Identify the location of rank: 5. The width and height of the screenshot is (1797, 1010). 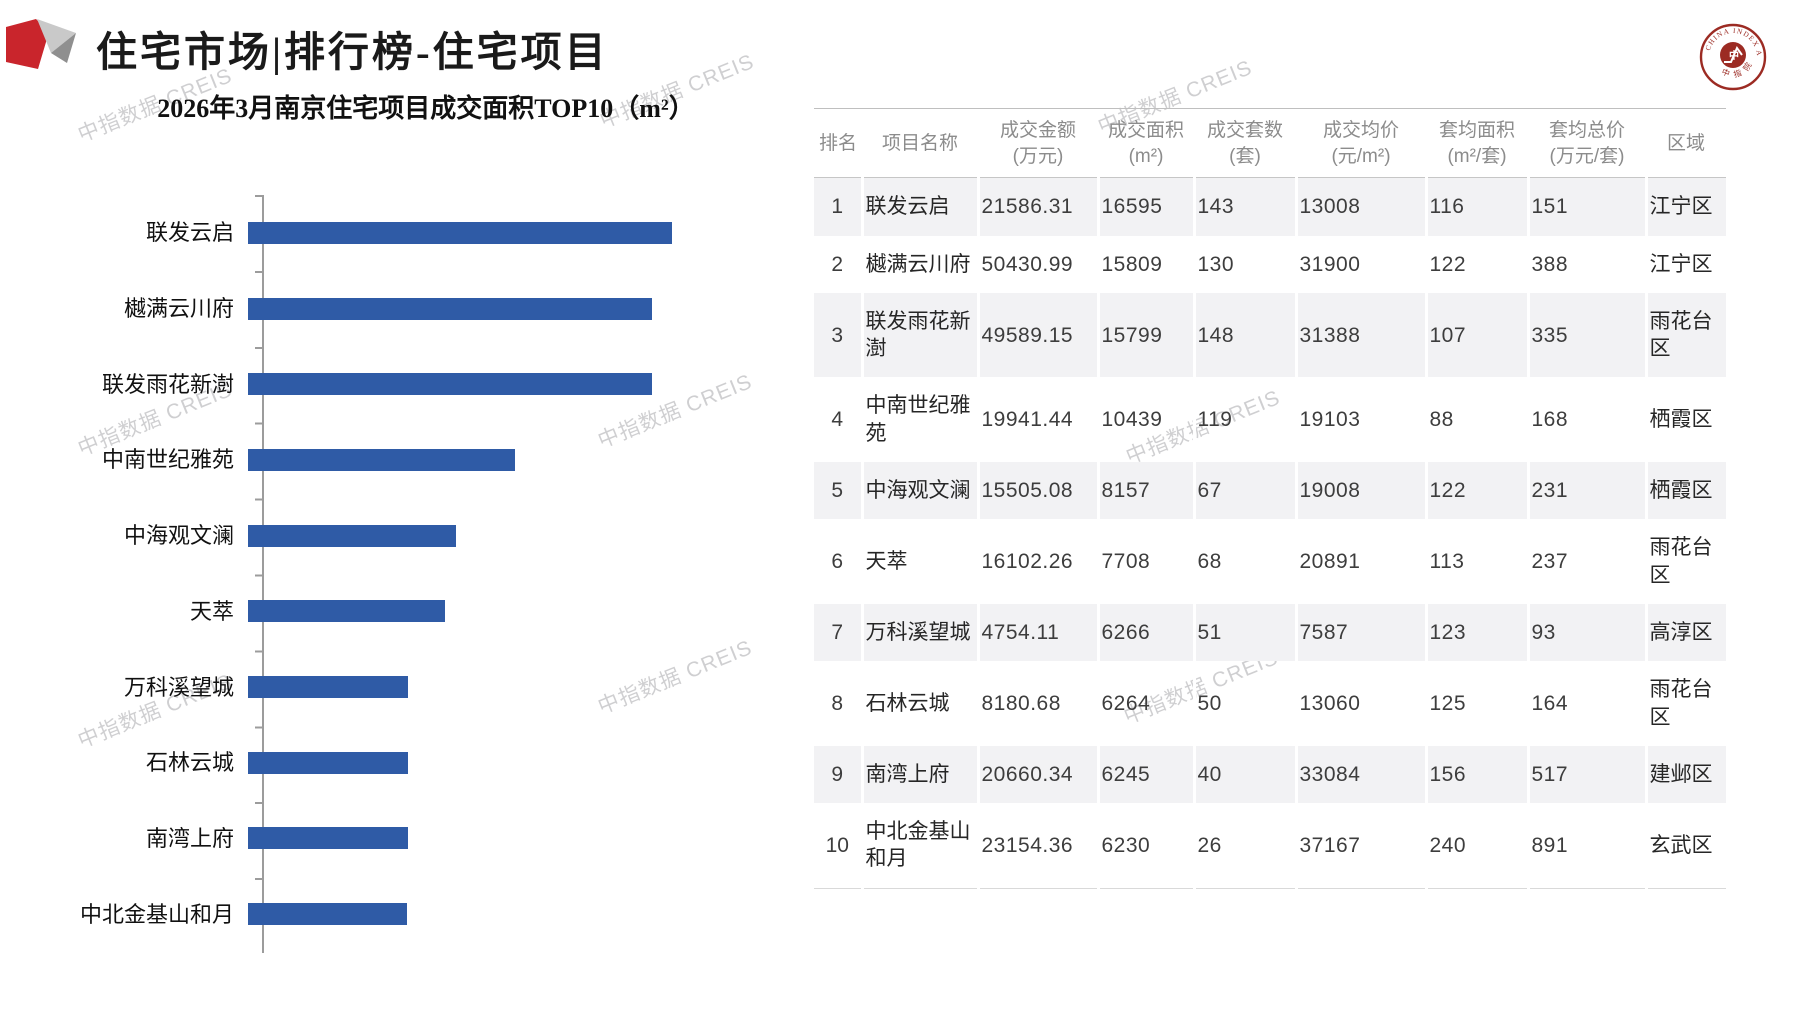
(838, 491).